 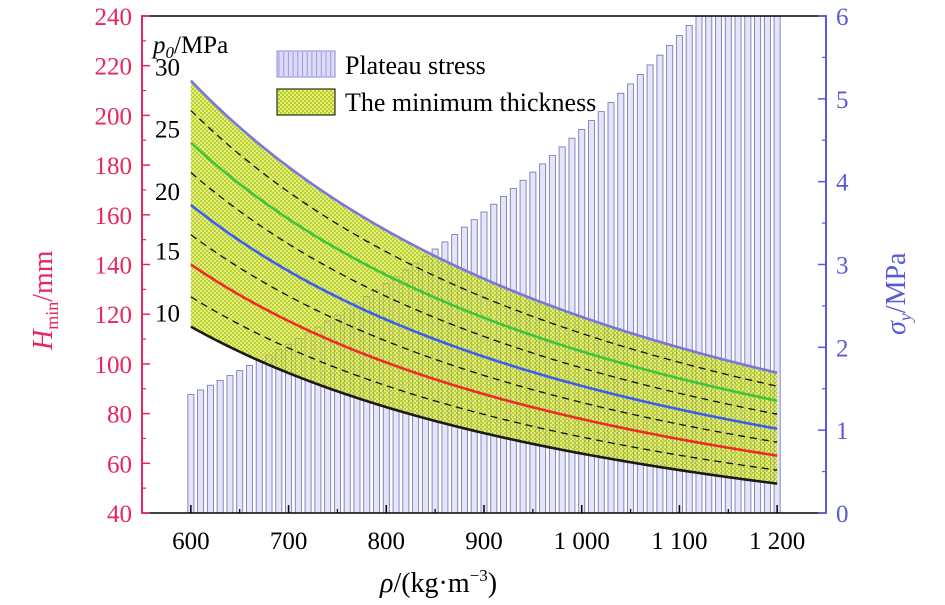 What do you see at coordinates (582, 541) in the screenshot?
I see `x-tick-label-4: 1 000` at bounding box center [582, 541].